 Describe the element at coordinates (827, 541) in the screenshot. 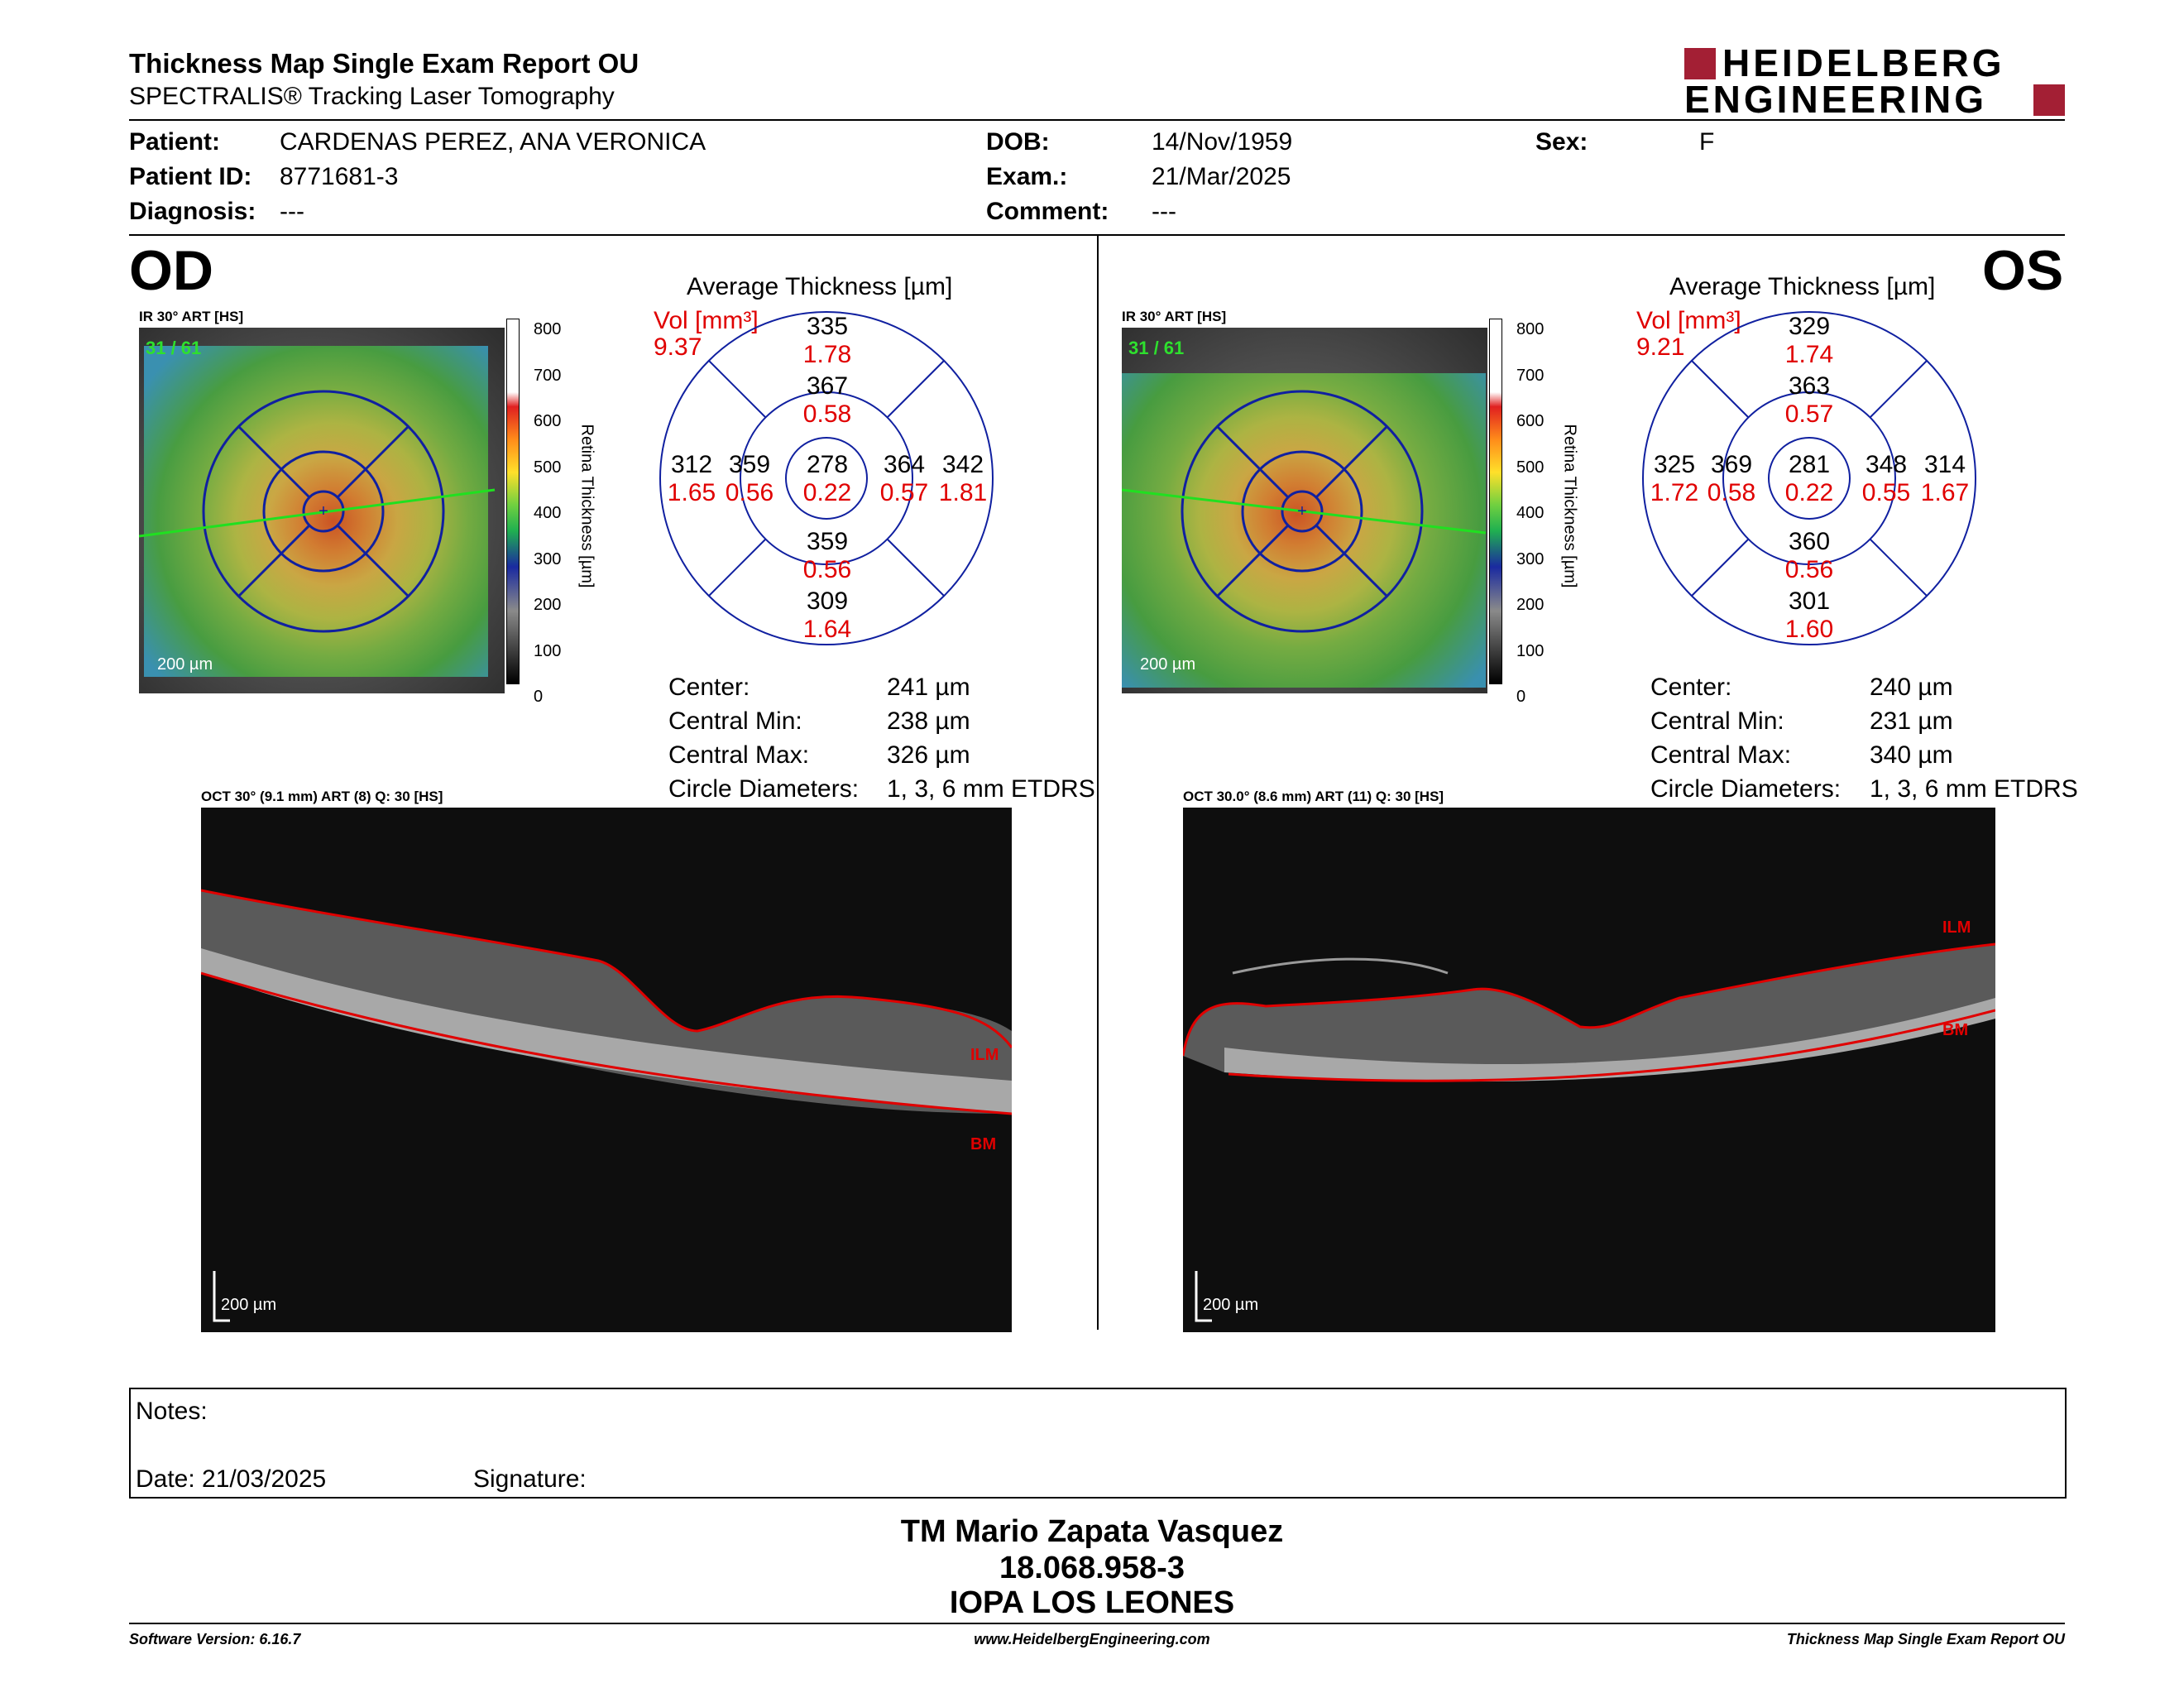

I see `od-inner-bottom-thickness: 359` at that location.